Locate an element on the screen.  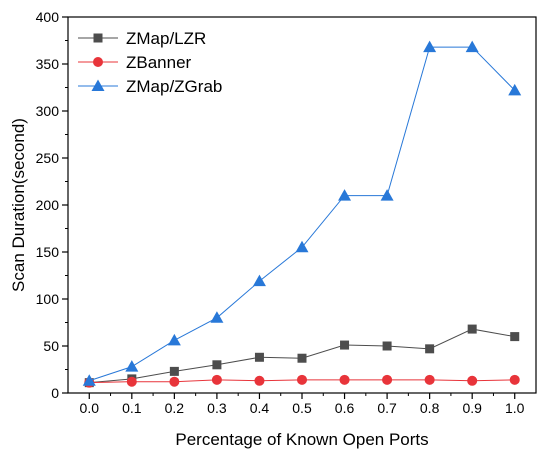
y-tick-label: 150 is located at coordinates (48, 252).